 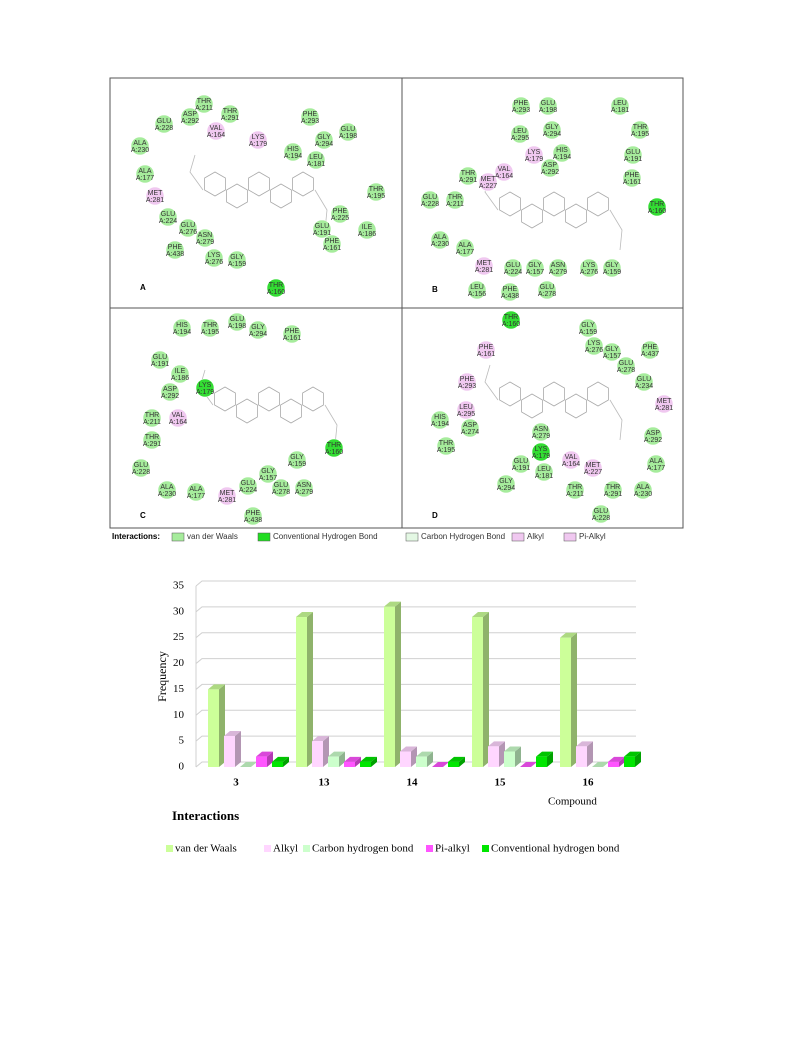 What do you see at coordinates (140, 150) in the screenshot?
I see `residue-id: A:230` at bounding box center [140, 150].